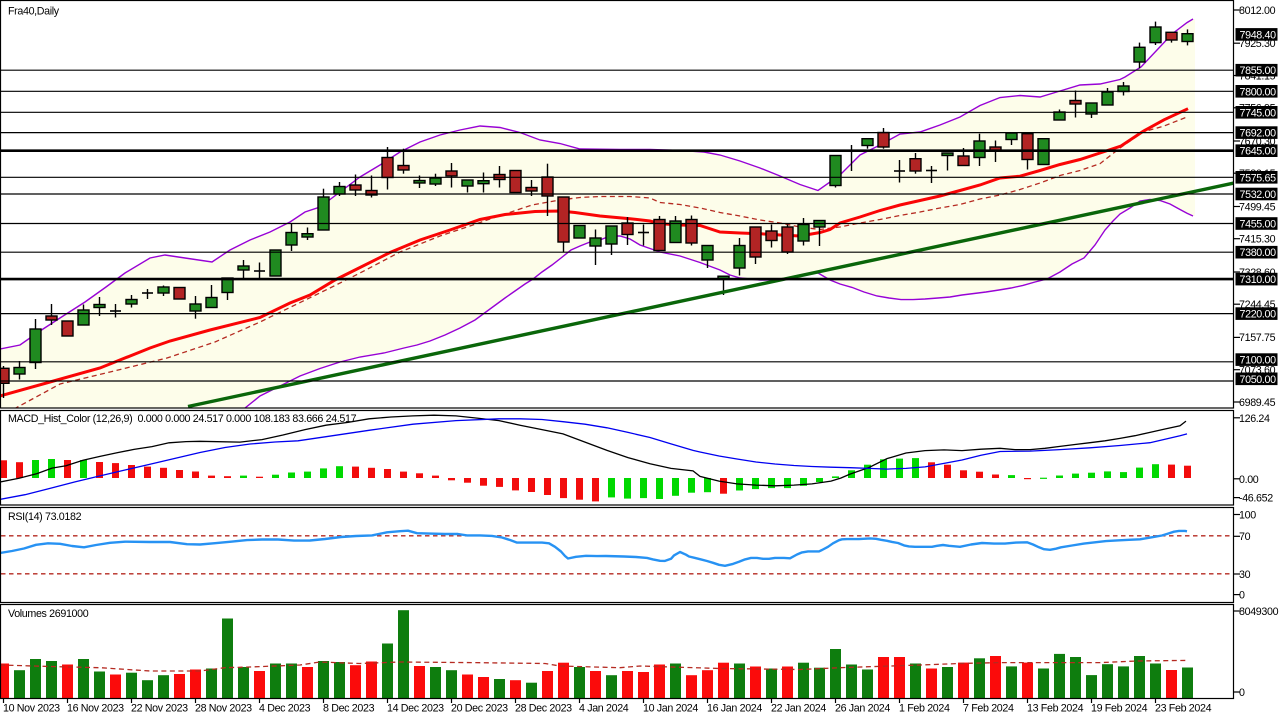 The height and width of the screenshot is (720, 1280). I want to click on svg-text: 1 Feb 2024, so click(924, 709).